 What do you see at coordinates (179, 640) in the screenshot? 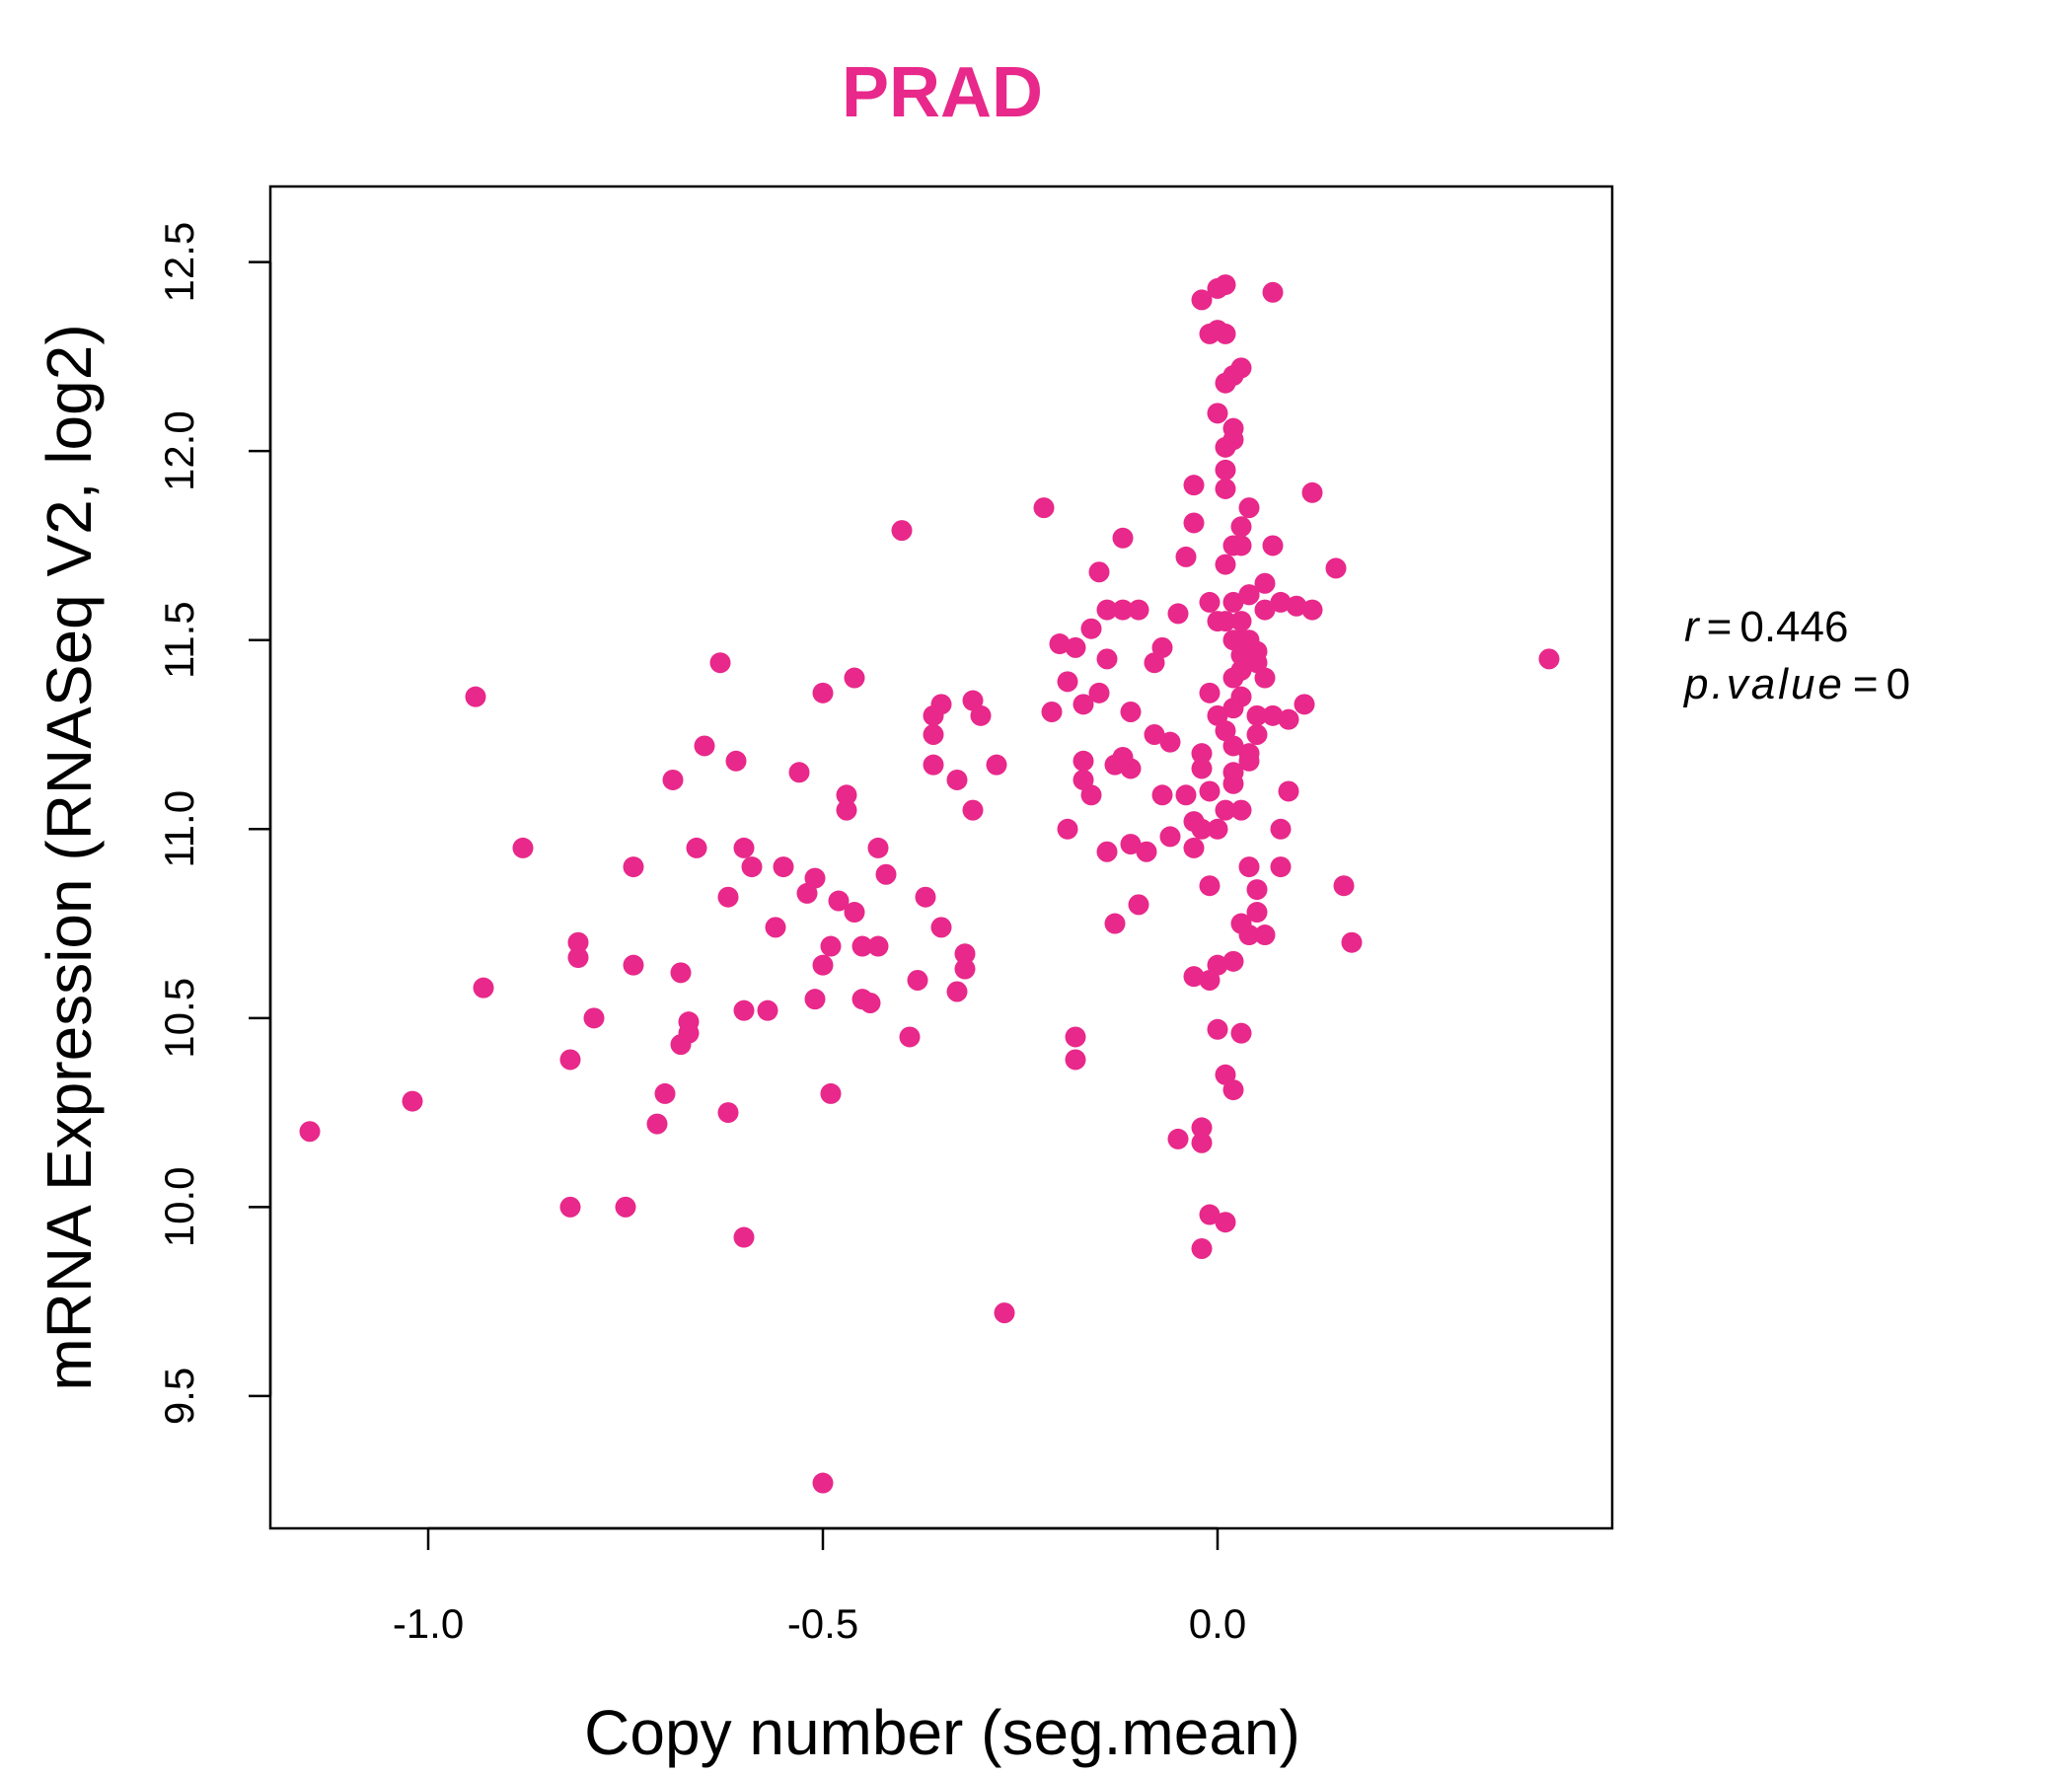
I see `y-tick-label: 11.5` at bounding box center [179, 640].